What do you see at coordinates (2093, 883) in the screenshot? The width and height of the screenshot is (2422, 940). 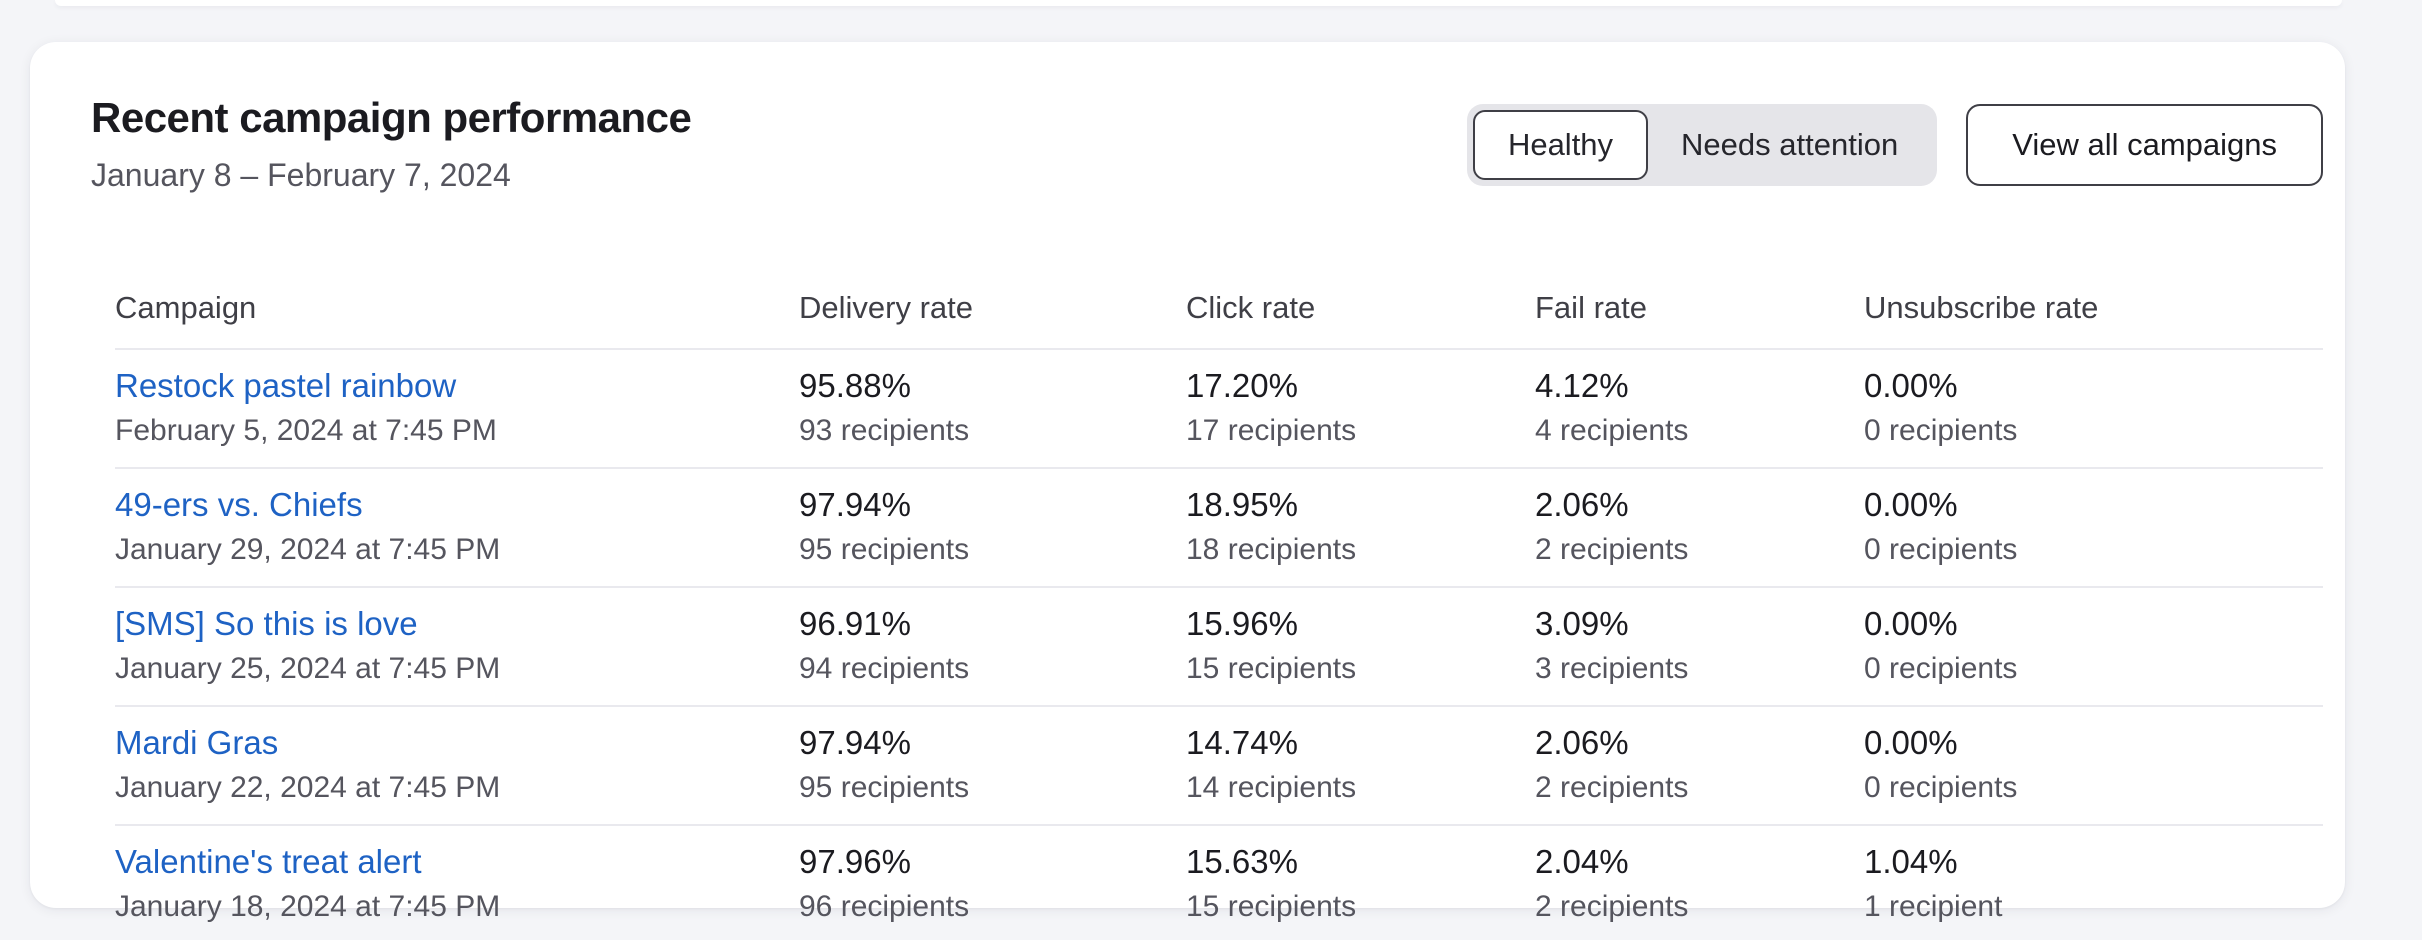 I see `unsubscribe-rate-cell: 1.04% 1 recipient` at bounding box center [2093, 883].